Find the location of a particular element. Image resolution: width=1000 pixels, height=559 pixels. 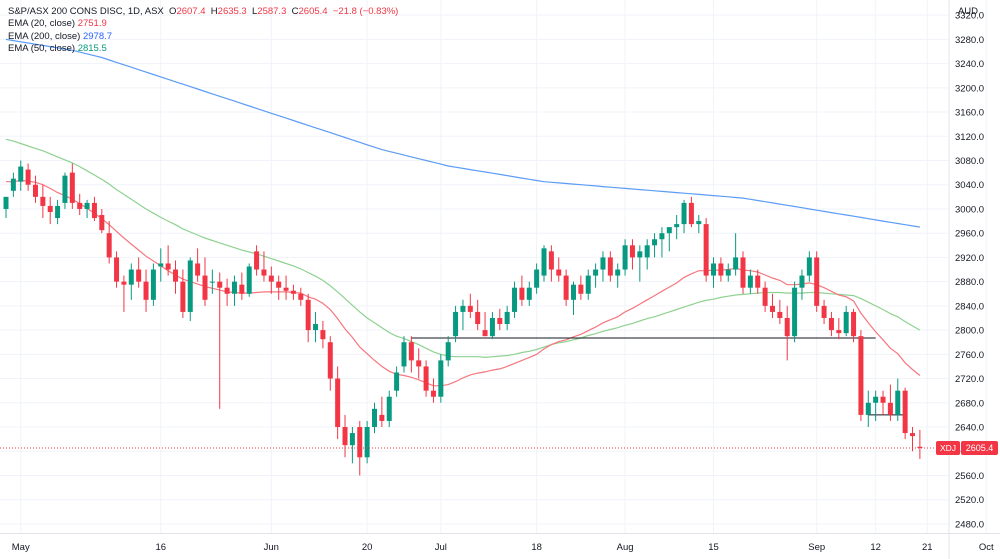

x-tick-label: Jun is located at coordinates (271, 547).